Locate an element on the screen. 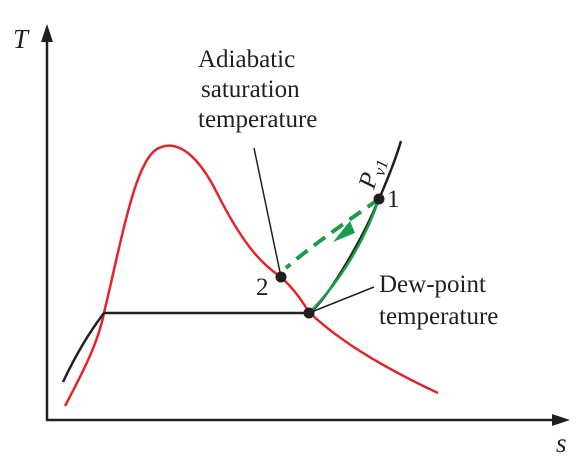 Image resolution: width=586 pixels, height=468 pixels. cooling-path is located at coordinates (344, 256).